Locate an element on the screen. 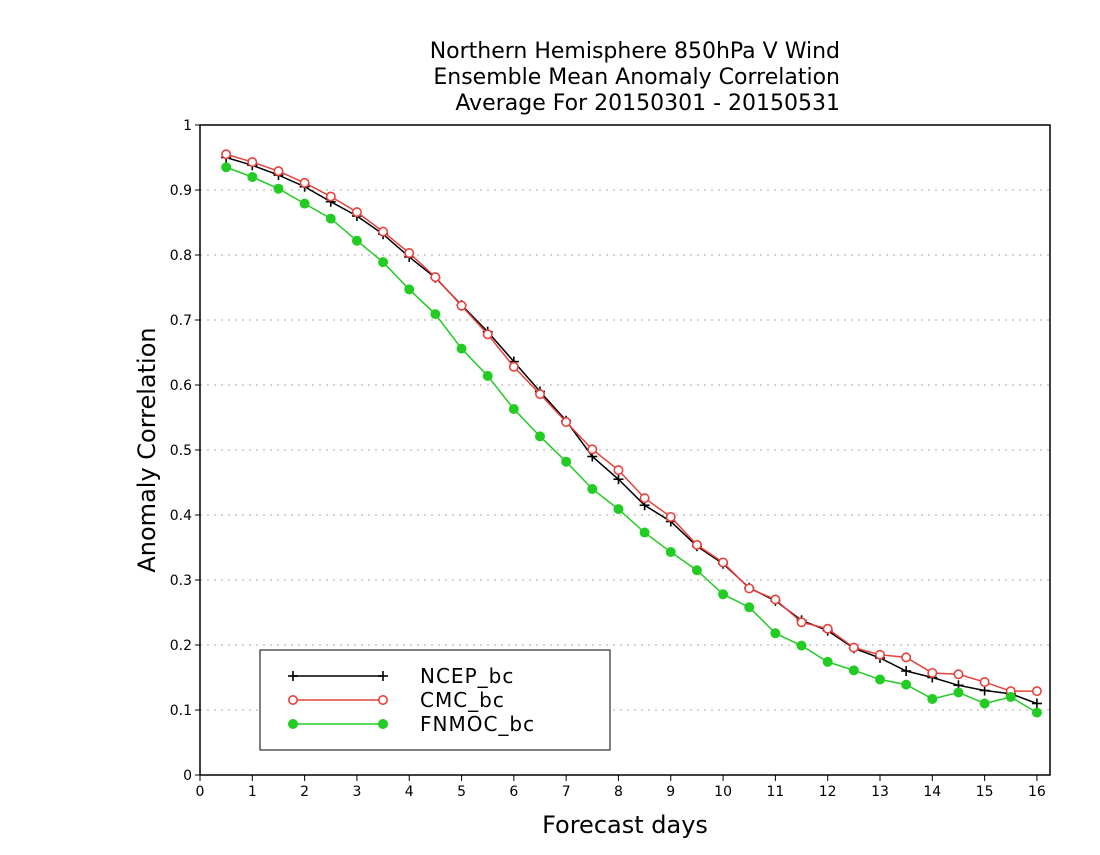 The image size is (1100, 855). x-tick-label: 7 is located at coordinates (566, 792).